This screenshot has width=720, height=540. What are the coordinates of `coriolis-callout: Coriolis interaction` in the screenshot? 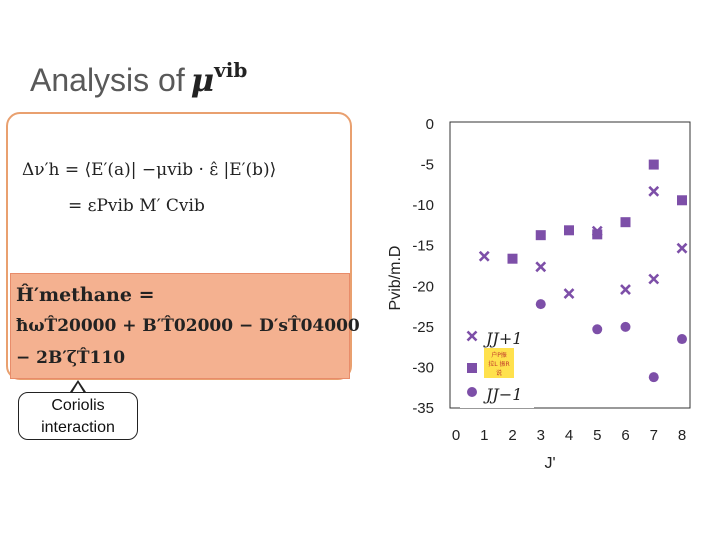 It's located at (78, 416).